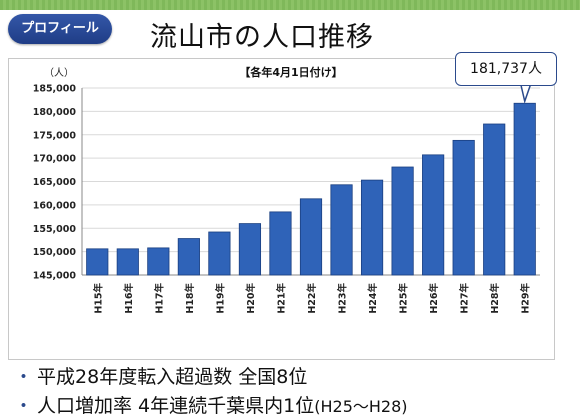 This screenshot has width=580, height=419. What do you see at coordinates (55, 229) in the screenshot?
I see `y-tick-label: 155,000` at bounding box center [55, 229].